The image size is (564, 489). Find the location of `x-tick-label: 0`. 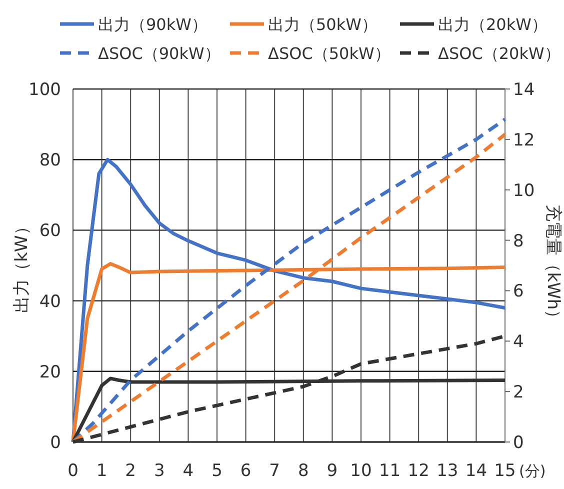

x-tick-label: 0 is located at coordinates (73, 471).